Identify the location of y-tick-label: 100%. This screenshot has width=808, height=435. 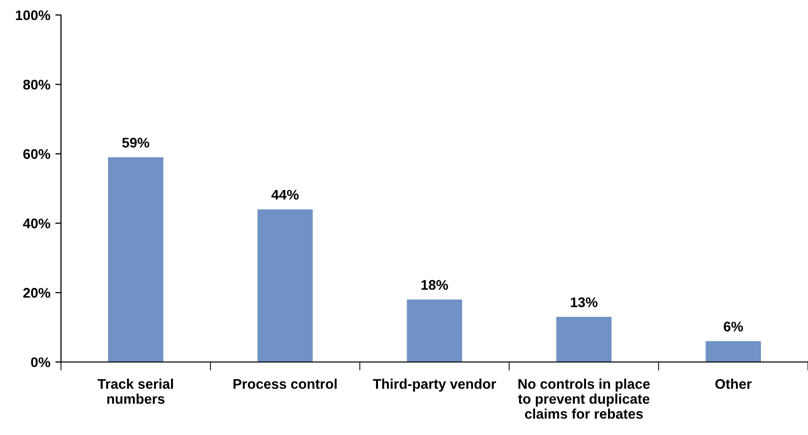
(33, 15).